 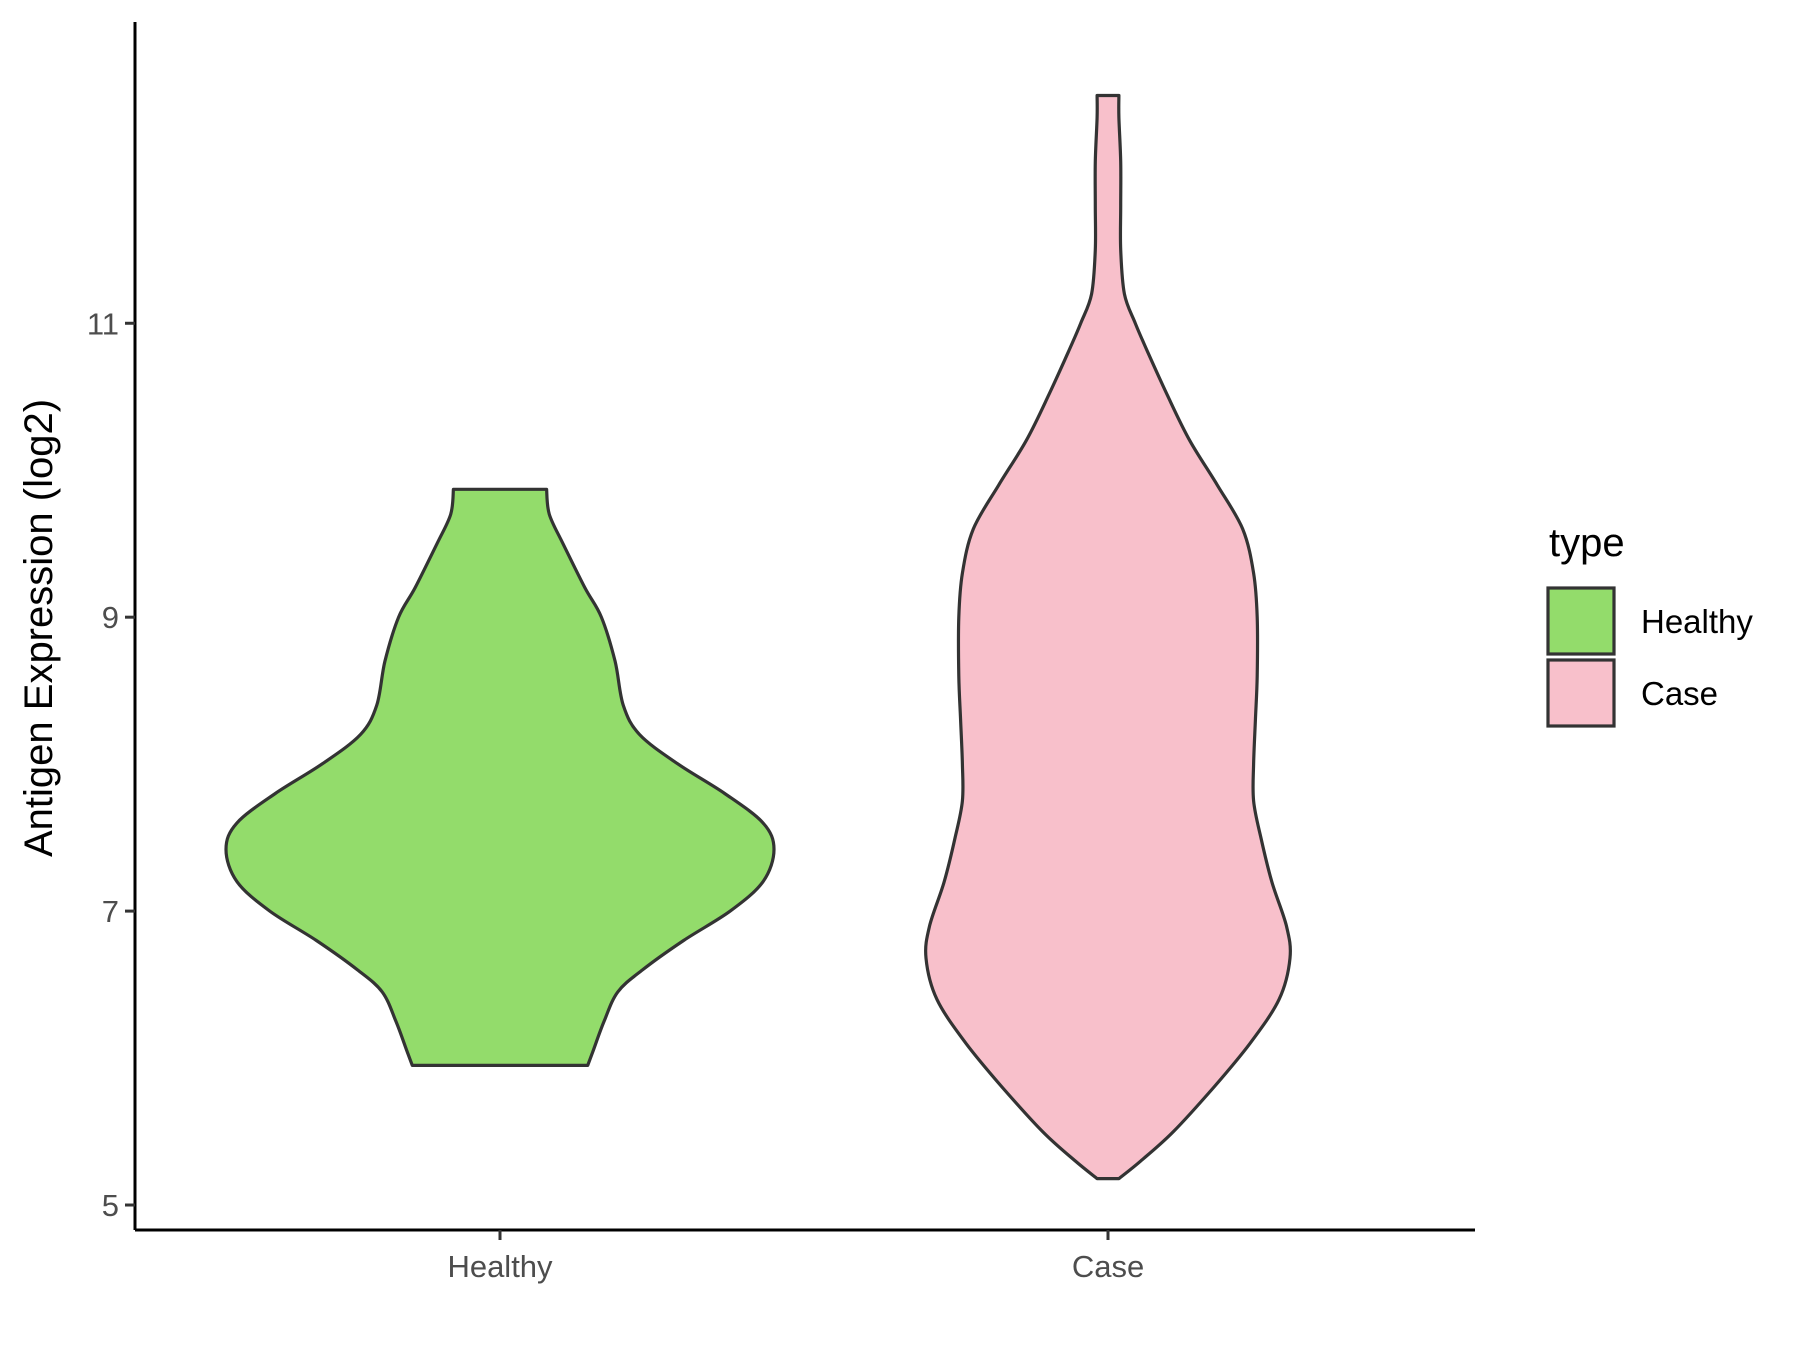 What do you see at coordinates (103, 323) in the screenshot?
I see `y-tick-label-11: 11` at bounding box center [103, 323].